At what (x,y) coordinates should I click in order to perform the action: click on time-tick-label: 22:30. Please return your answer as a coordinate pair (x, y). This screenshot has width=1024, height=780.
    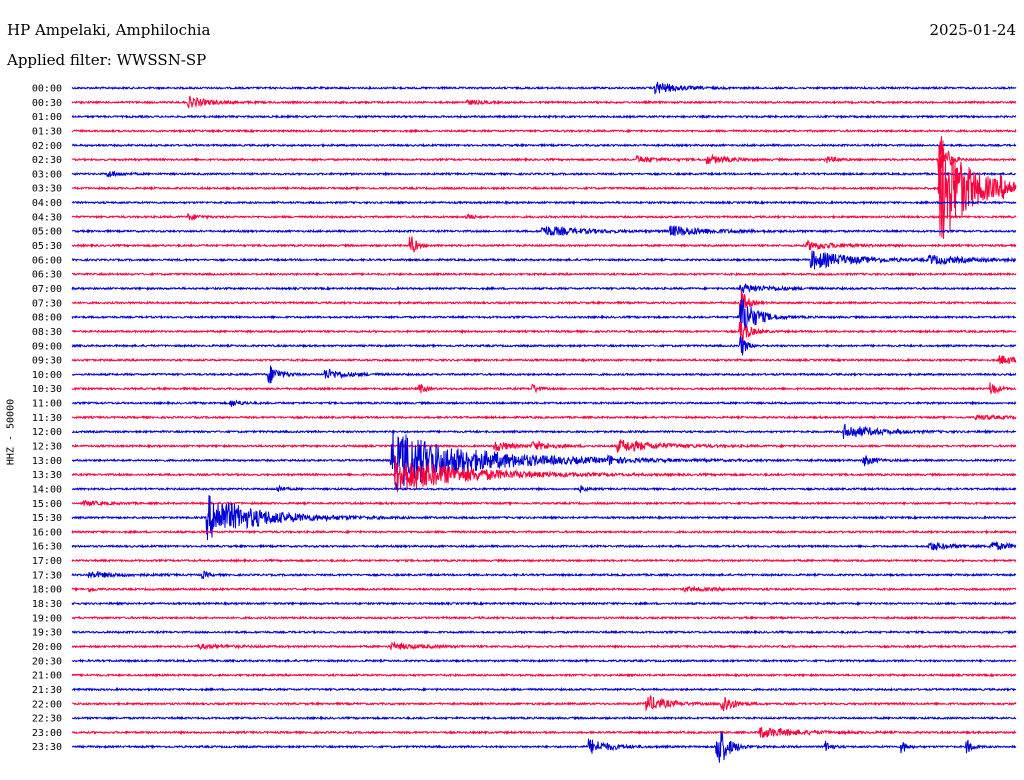
    Looking at the image, I should click on (47, 719).